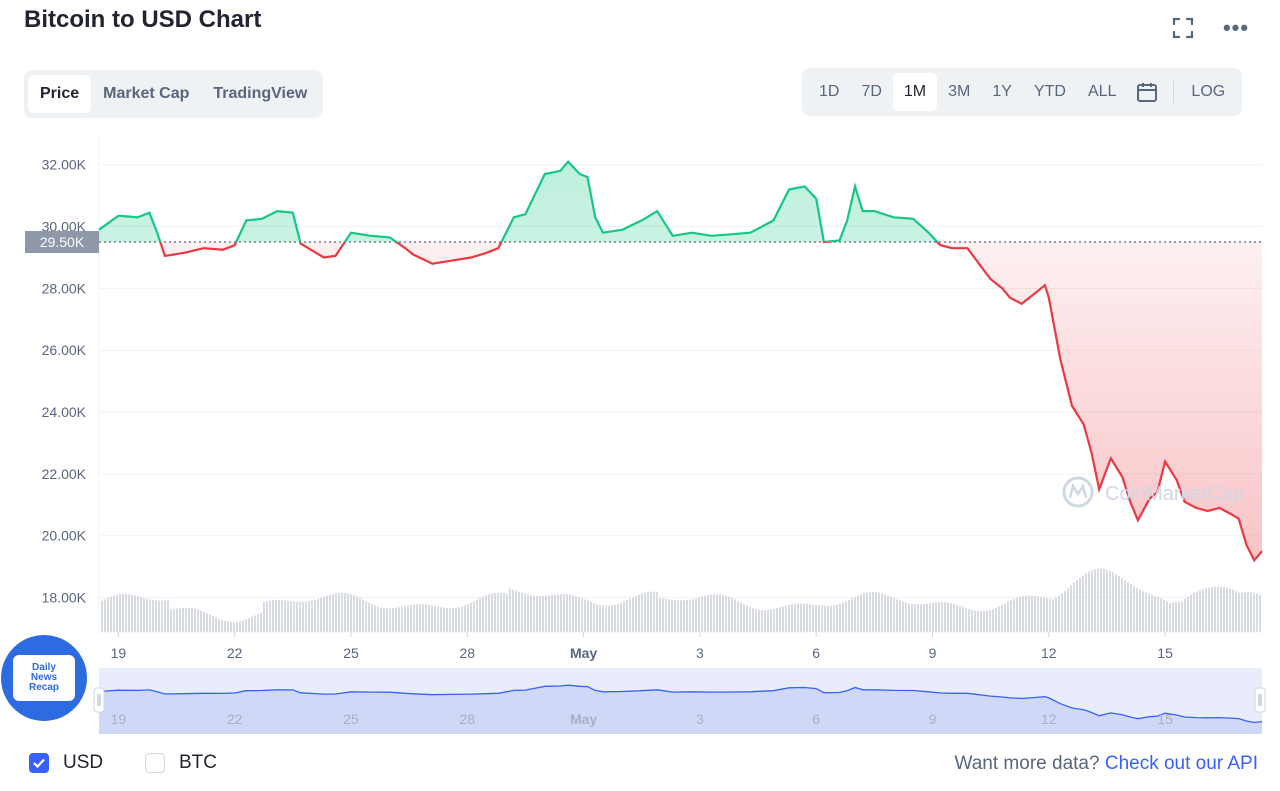 This screenshot has height=791, width=1280. Describe the element at coordinates (99, 700) in the screenshot. I see `navigator-left-handle` at that location.